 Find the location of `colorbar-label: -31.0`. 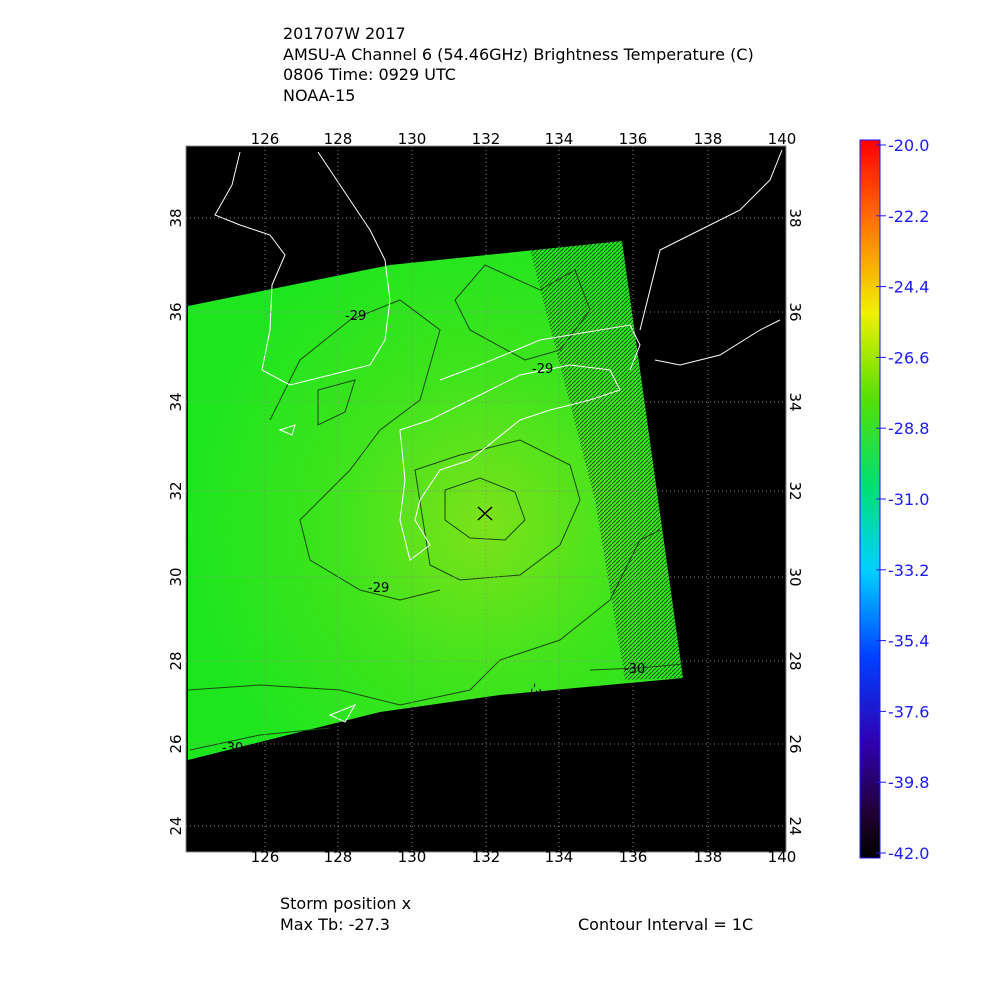

colorbar-label: -31.0 is located at coordinates (908, 499).